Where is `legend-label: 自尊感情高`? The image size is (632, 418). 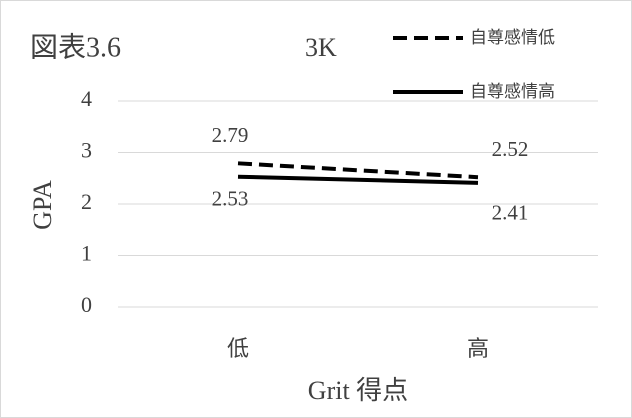 legend-label: 自尊感情高 is located at coordinates (512, 92).